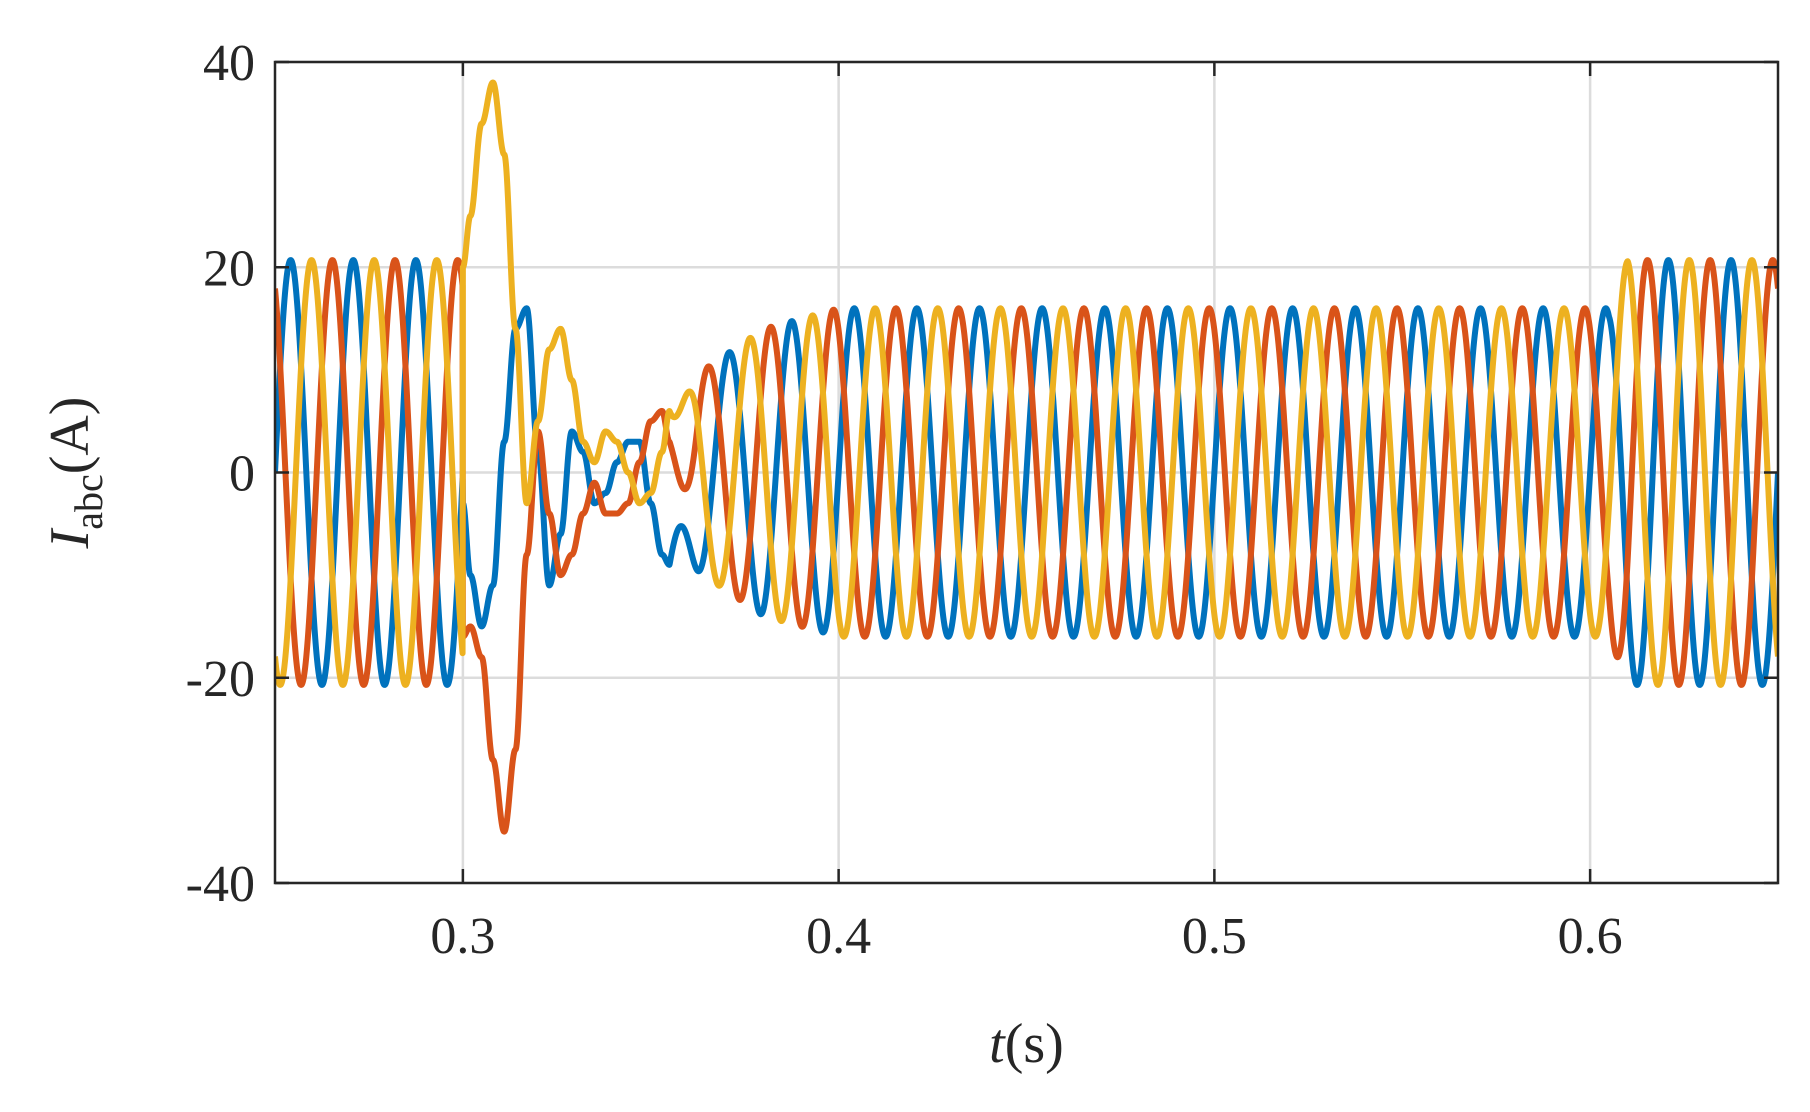 This screenshot has width=1810, height=1112. What do you see at coordinates (1590, 936) in the screenshot?
I see `x-tick-label: 0.6` at bounding box center [1590, 936].